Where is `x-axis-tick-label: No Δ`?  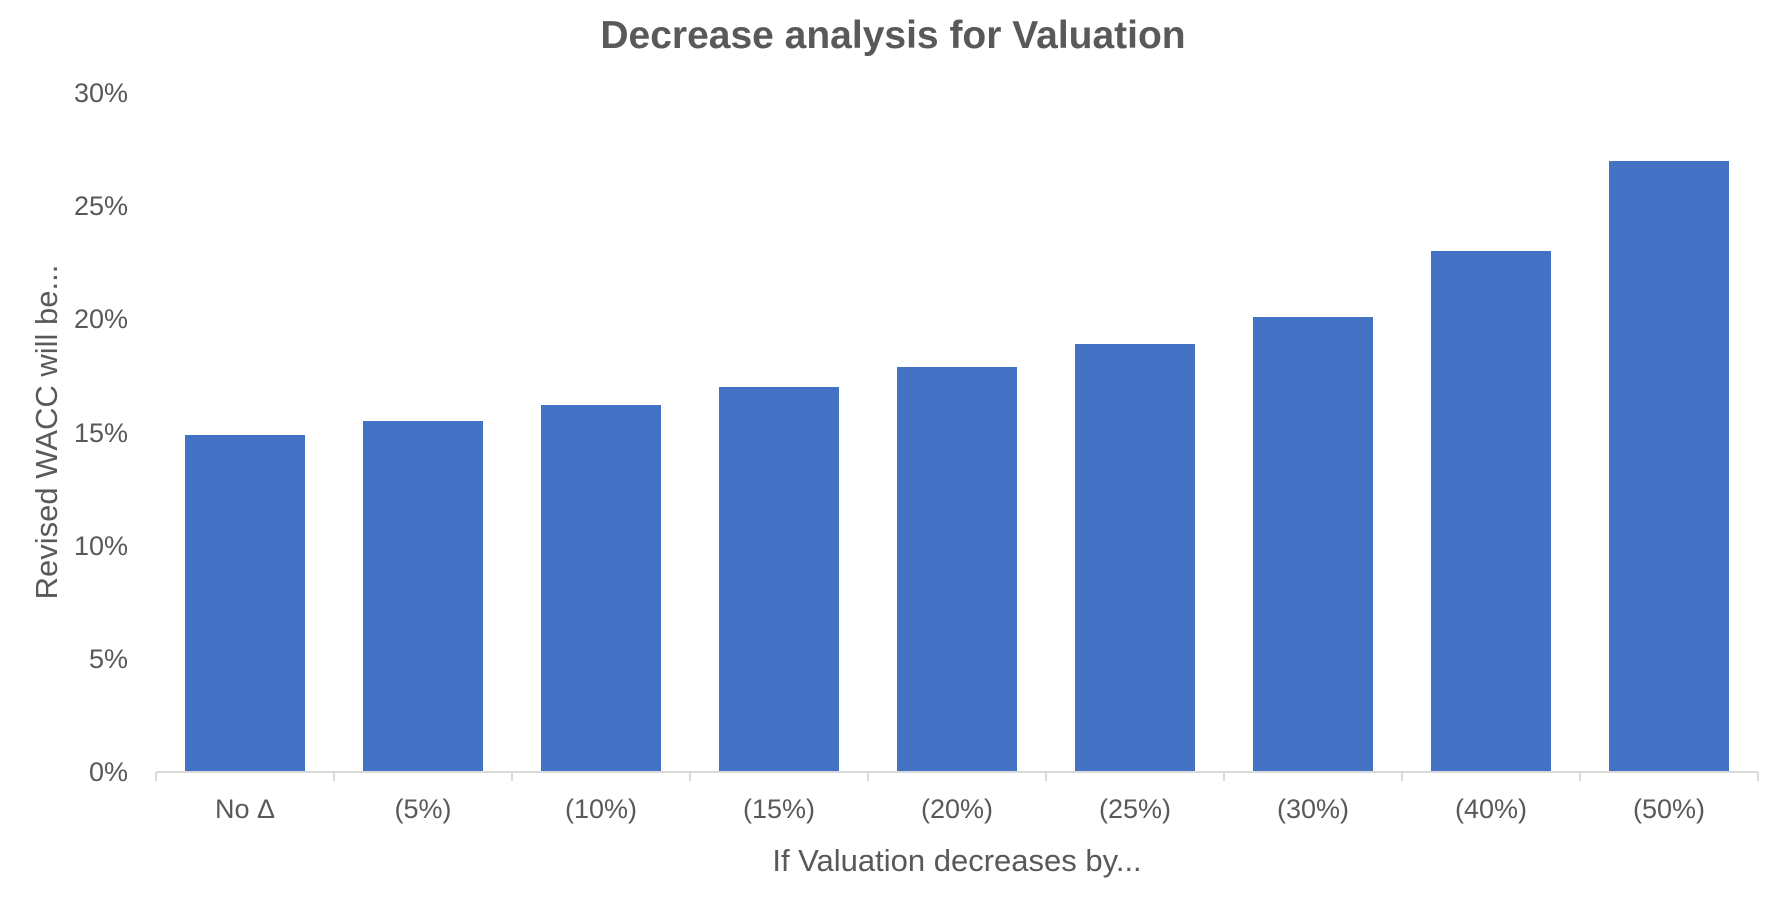
x-axis-tick-label: No Δ is located at coordinates (245, 809).